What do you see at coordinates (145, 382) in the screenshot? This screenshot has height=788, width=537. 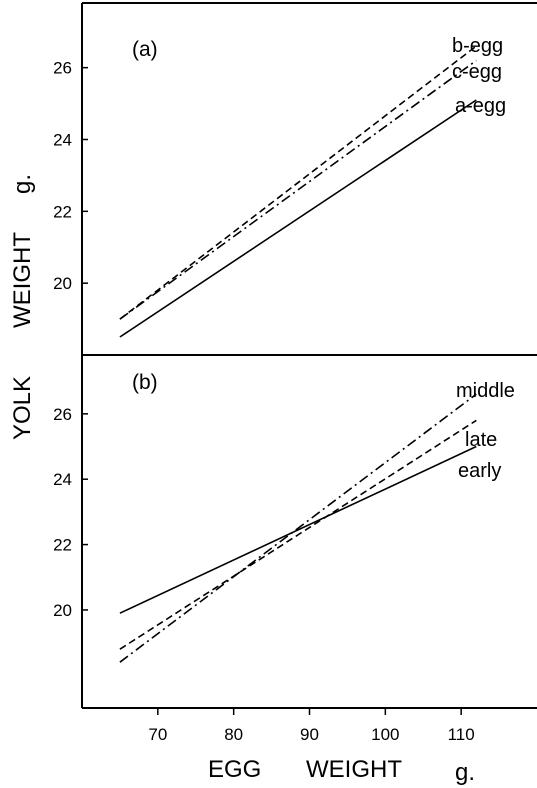 I see `panel-b-label: (b)` at bounding box center [145, 382].